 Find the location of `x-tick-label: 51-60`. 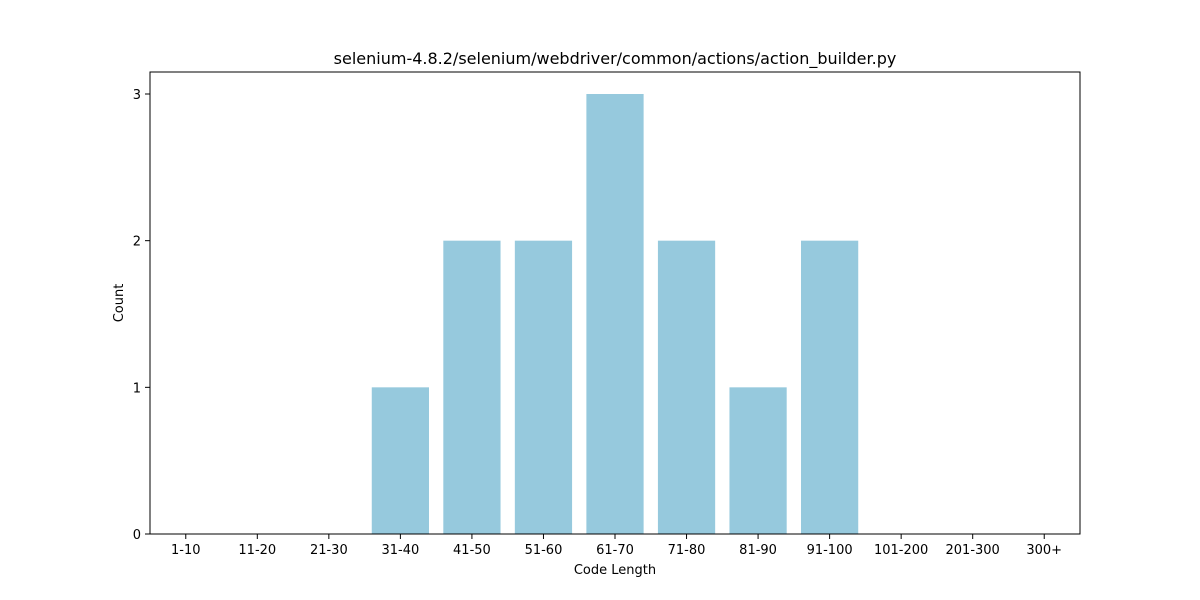

x-tick-label: 51-60 is located at coordinates (544, 550).